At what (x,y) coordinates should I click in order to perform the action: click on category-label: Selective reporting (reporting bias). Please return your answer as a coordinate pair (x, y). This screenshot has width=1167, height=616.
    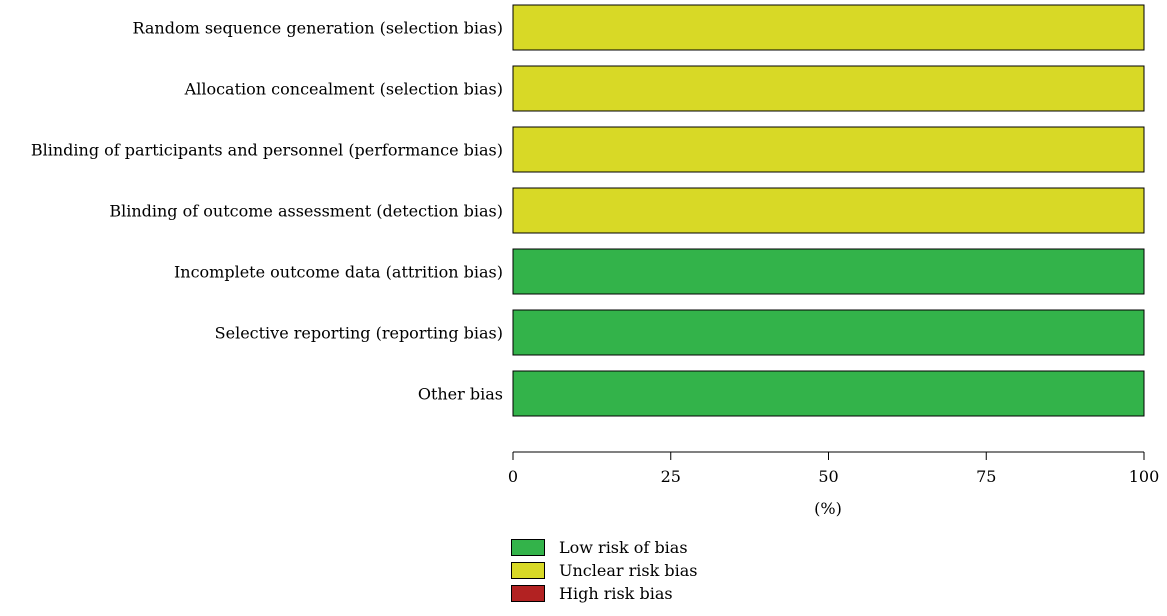
    Looking at the image, I should click on (359, 333).